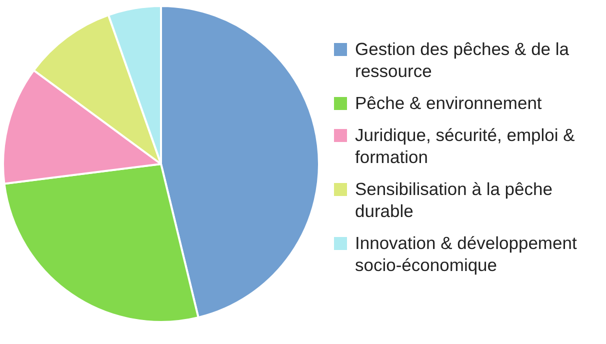 The width and height of the screenshot is (606, 344). What do you see at coordinates (454, 200) in the screenshot?
I see `legend-label: Sensibilisation à la pêche durable` at bounding box center [454, 200].